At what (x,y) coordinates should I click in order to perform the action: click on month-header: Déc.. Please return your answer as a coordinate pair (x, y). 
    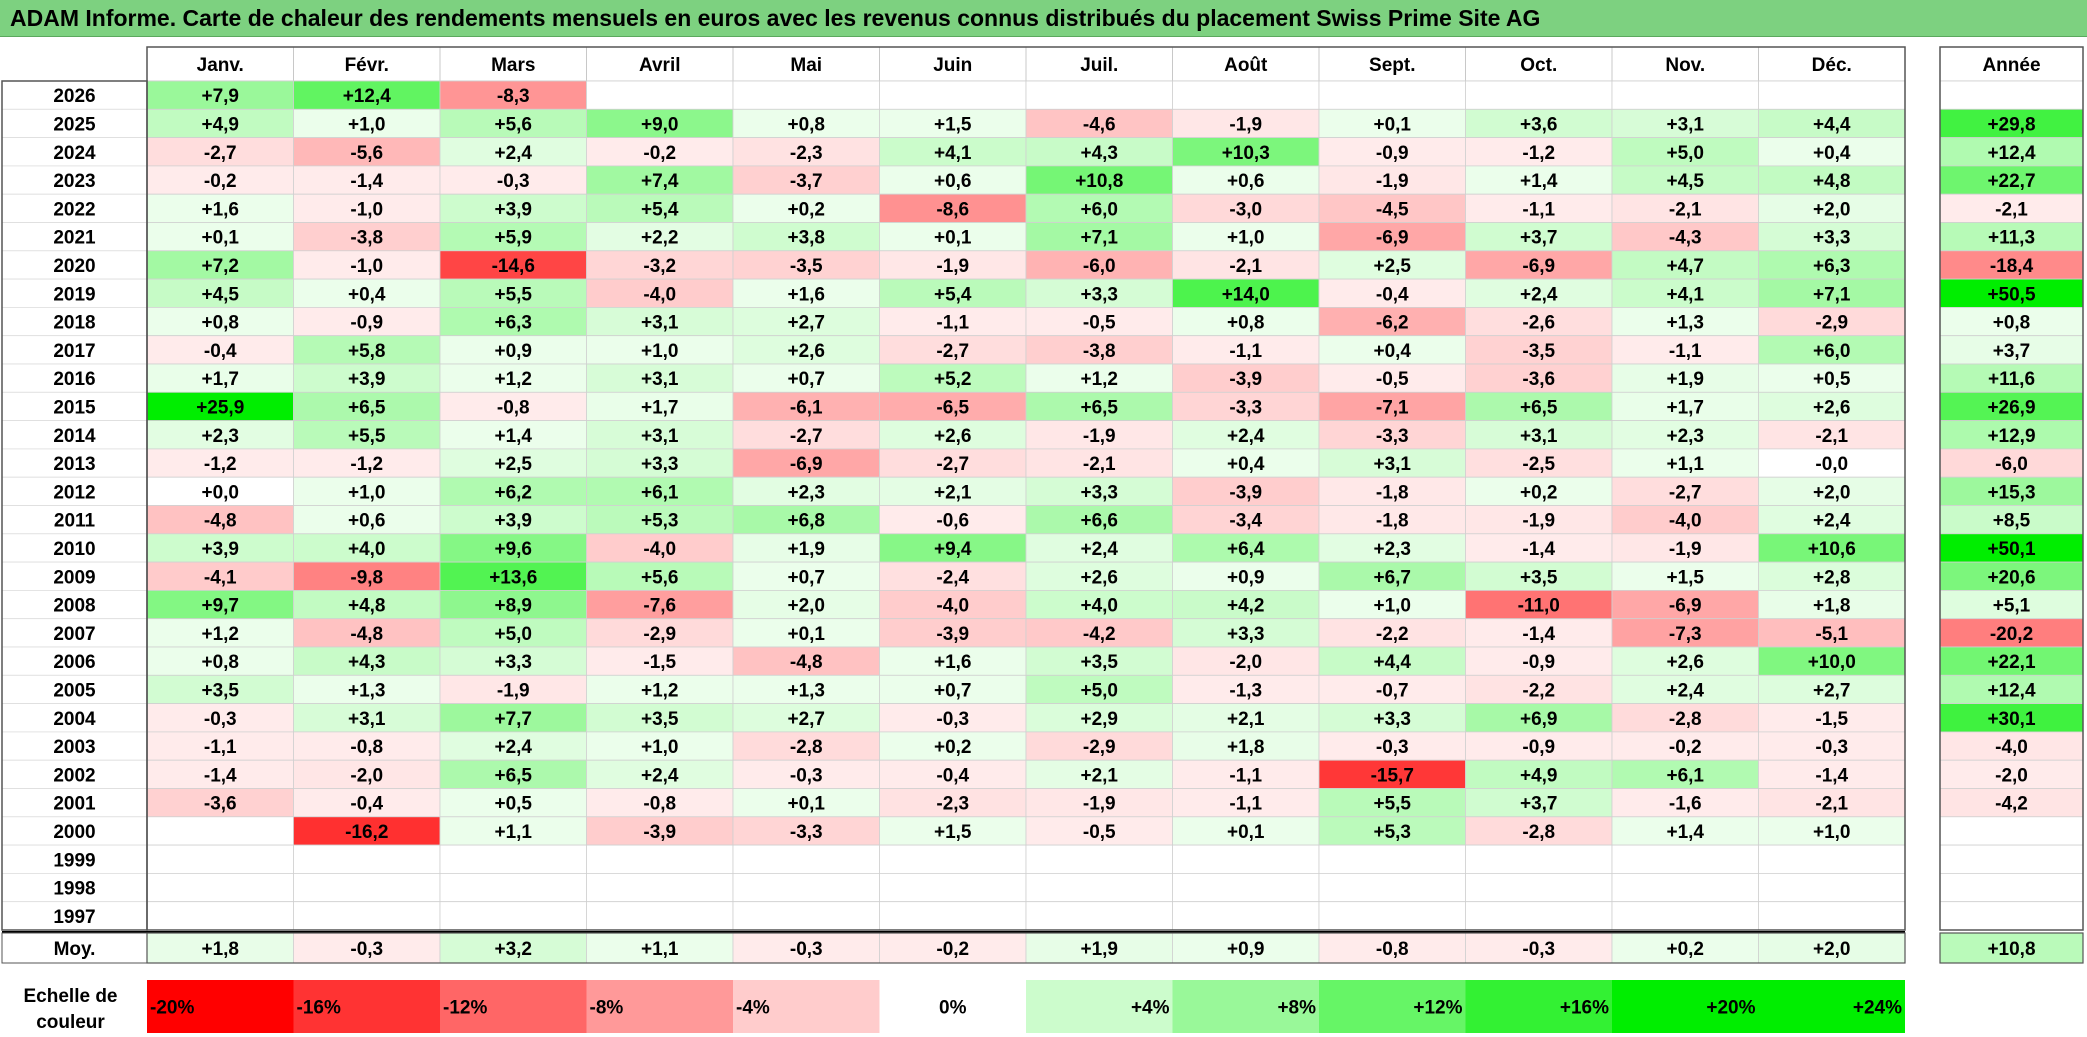
    Looking at the image, I should click on (1832, 65).